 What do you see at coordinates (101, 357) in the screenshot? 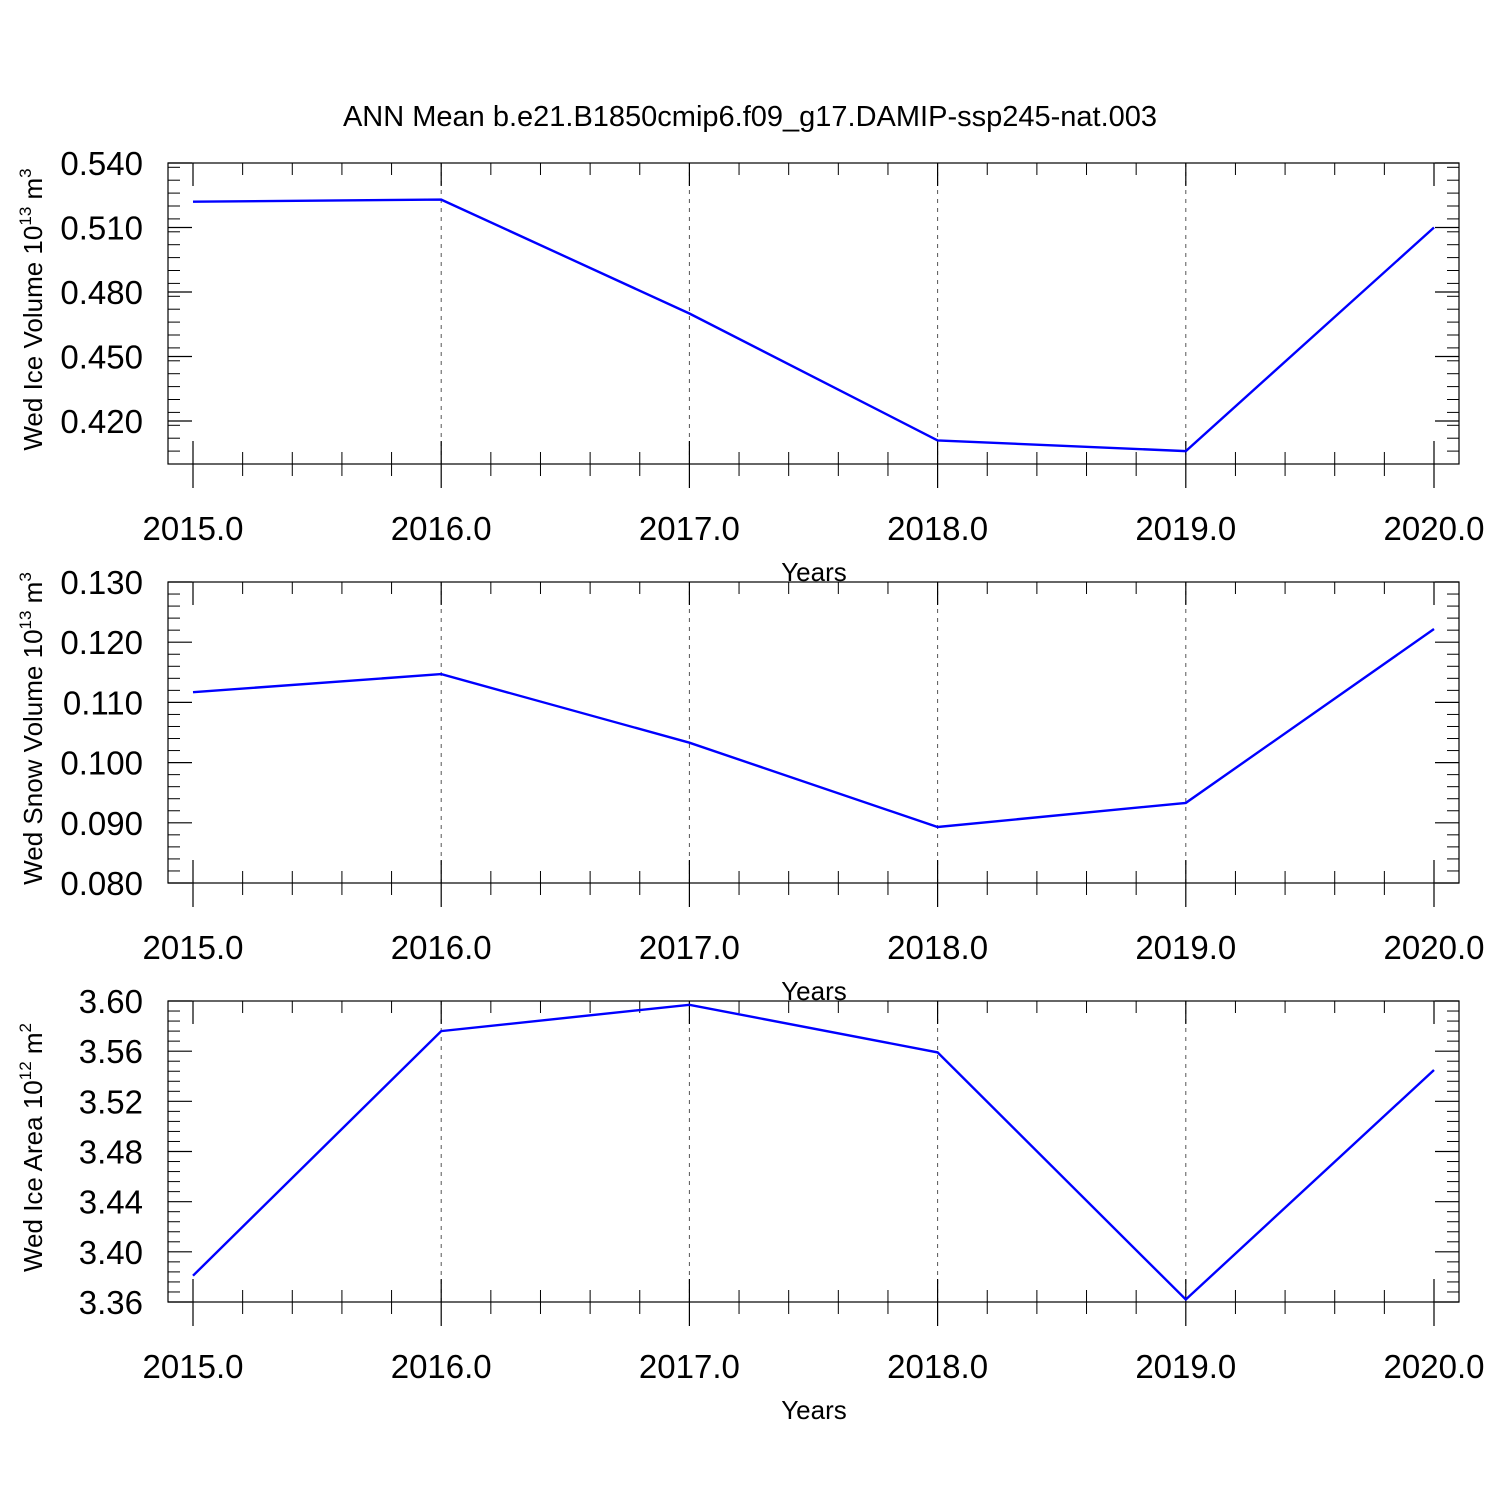
I see `y-tick-label: 0.450` at bounding box center [101, 357].